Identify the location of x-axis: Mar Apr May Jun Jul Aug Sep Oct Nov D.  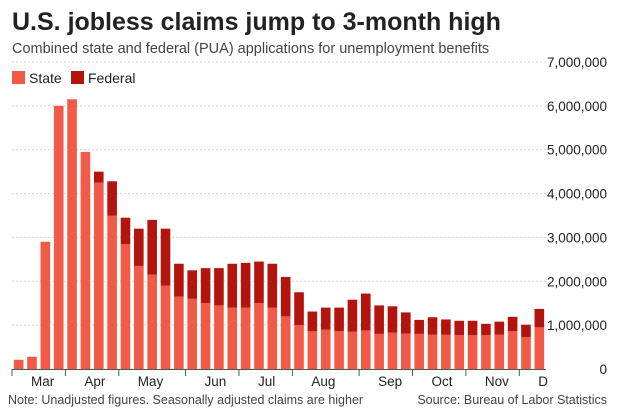
(279, 379).